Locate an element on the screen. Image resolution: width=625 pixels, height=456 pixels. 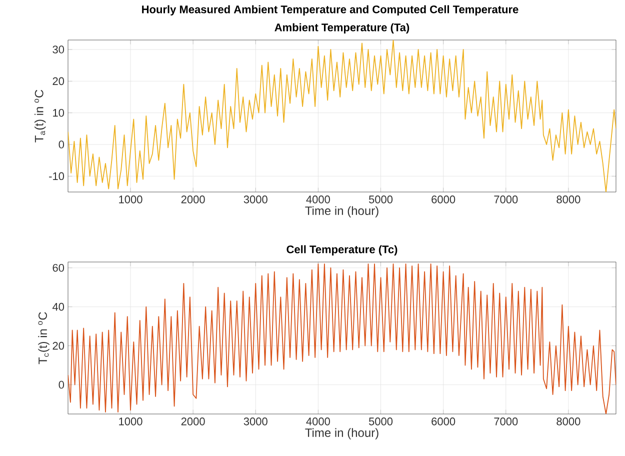
chart-title: Cell Temperature (Tc) is located at coordinates (342, 250).